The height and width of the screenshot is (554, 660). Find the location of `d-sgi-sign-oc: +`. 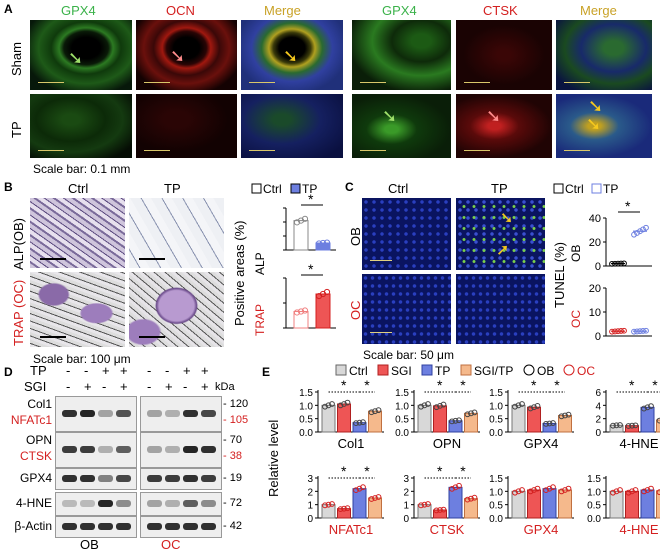

d-sgi-sign-oc: + is located at coordinates (169, 386).